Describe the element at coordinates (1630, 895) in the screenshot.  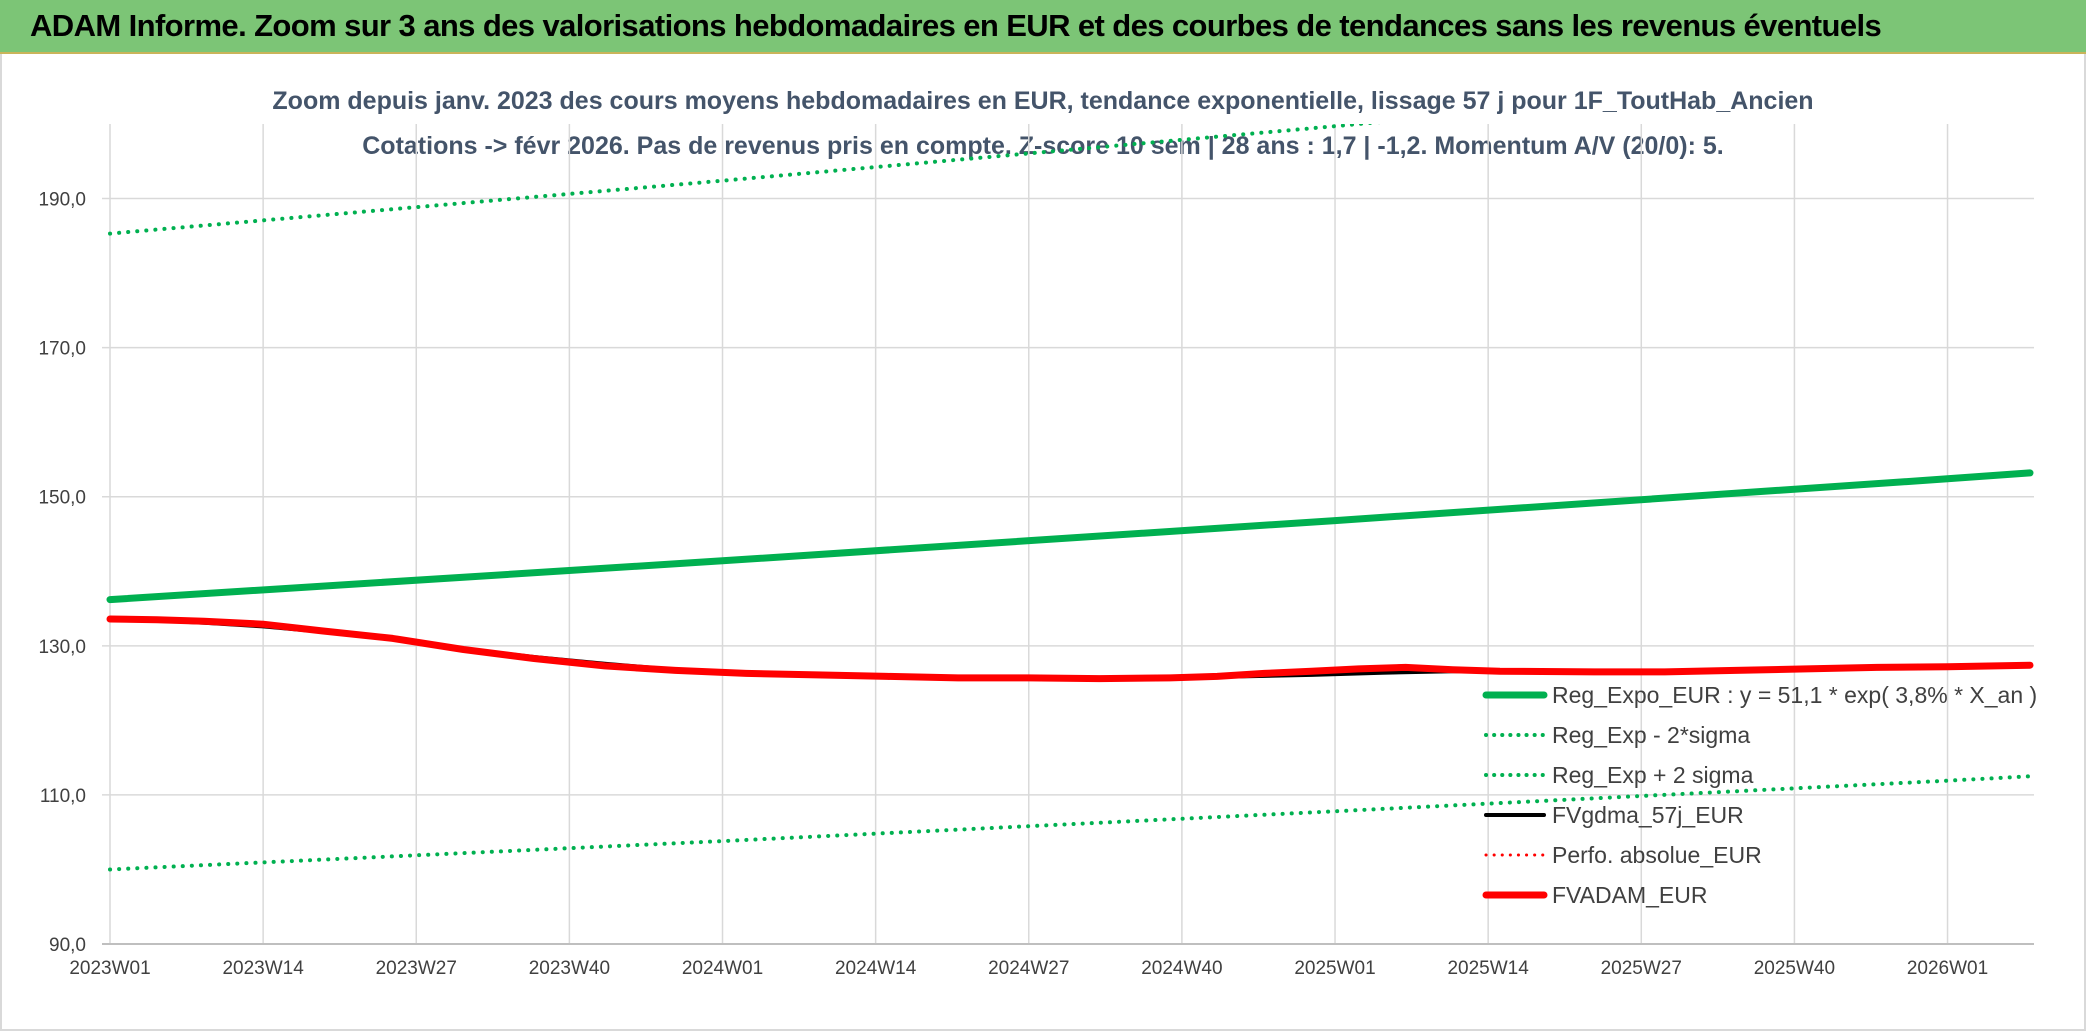
I see `legend-label-5: FVADAM_EUR` at that location.